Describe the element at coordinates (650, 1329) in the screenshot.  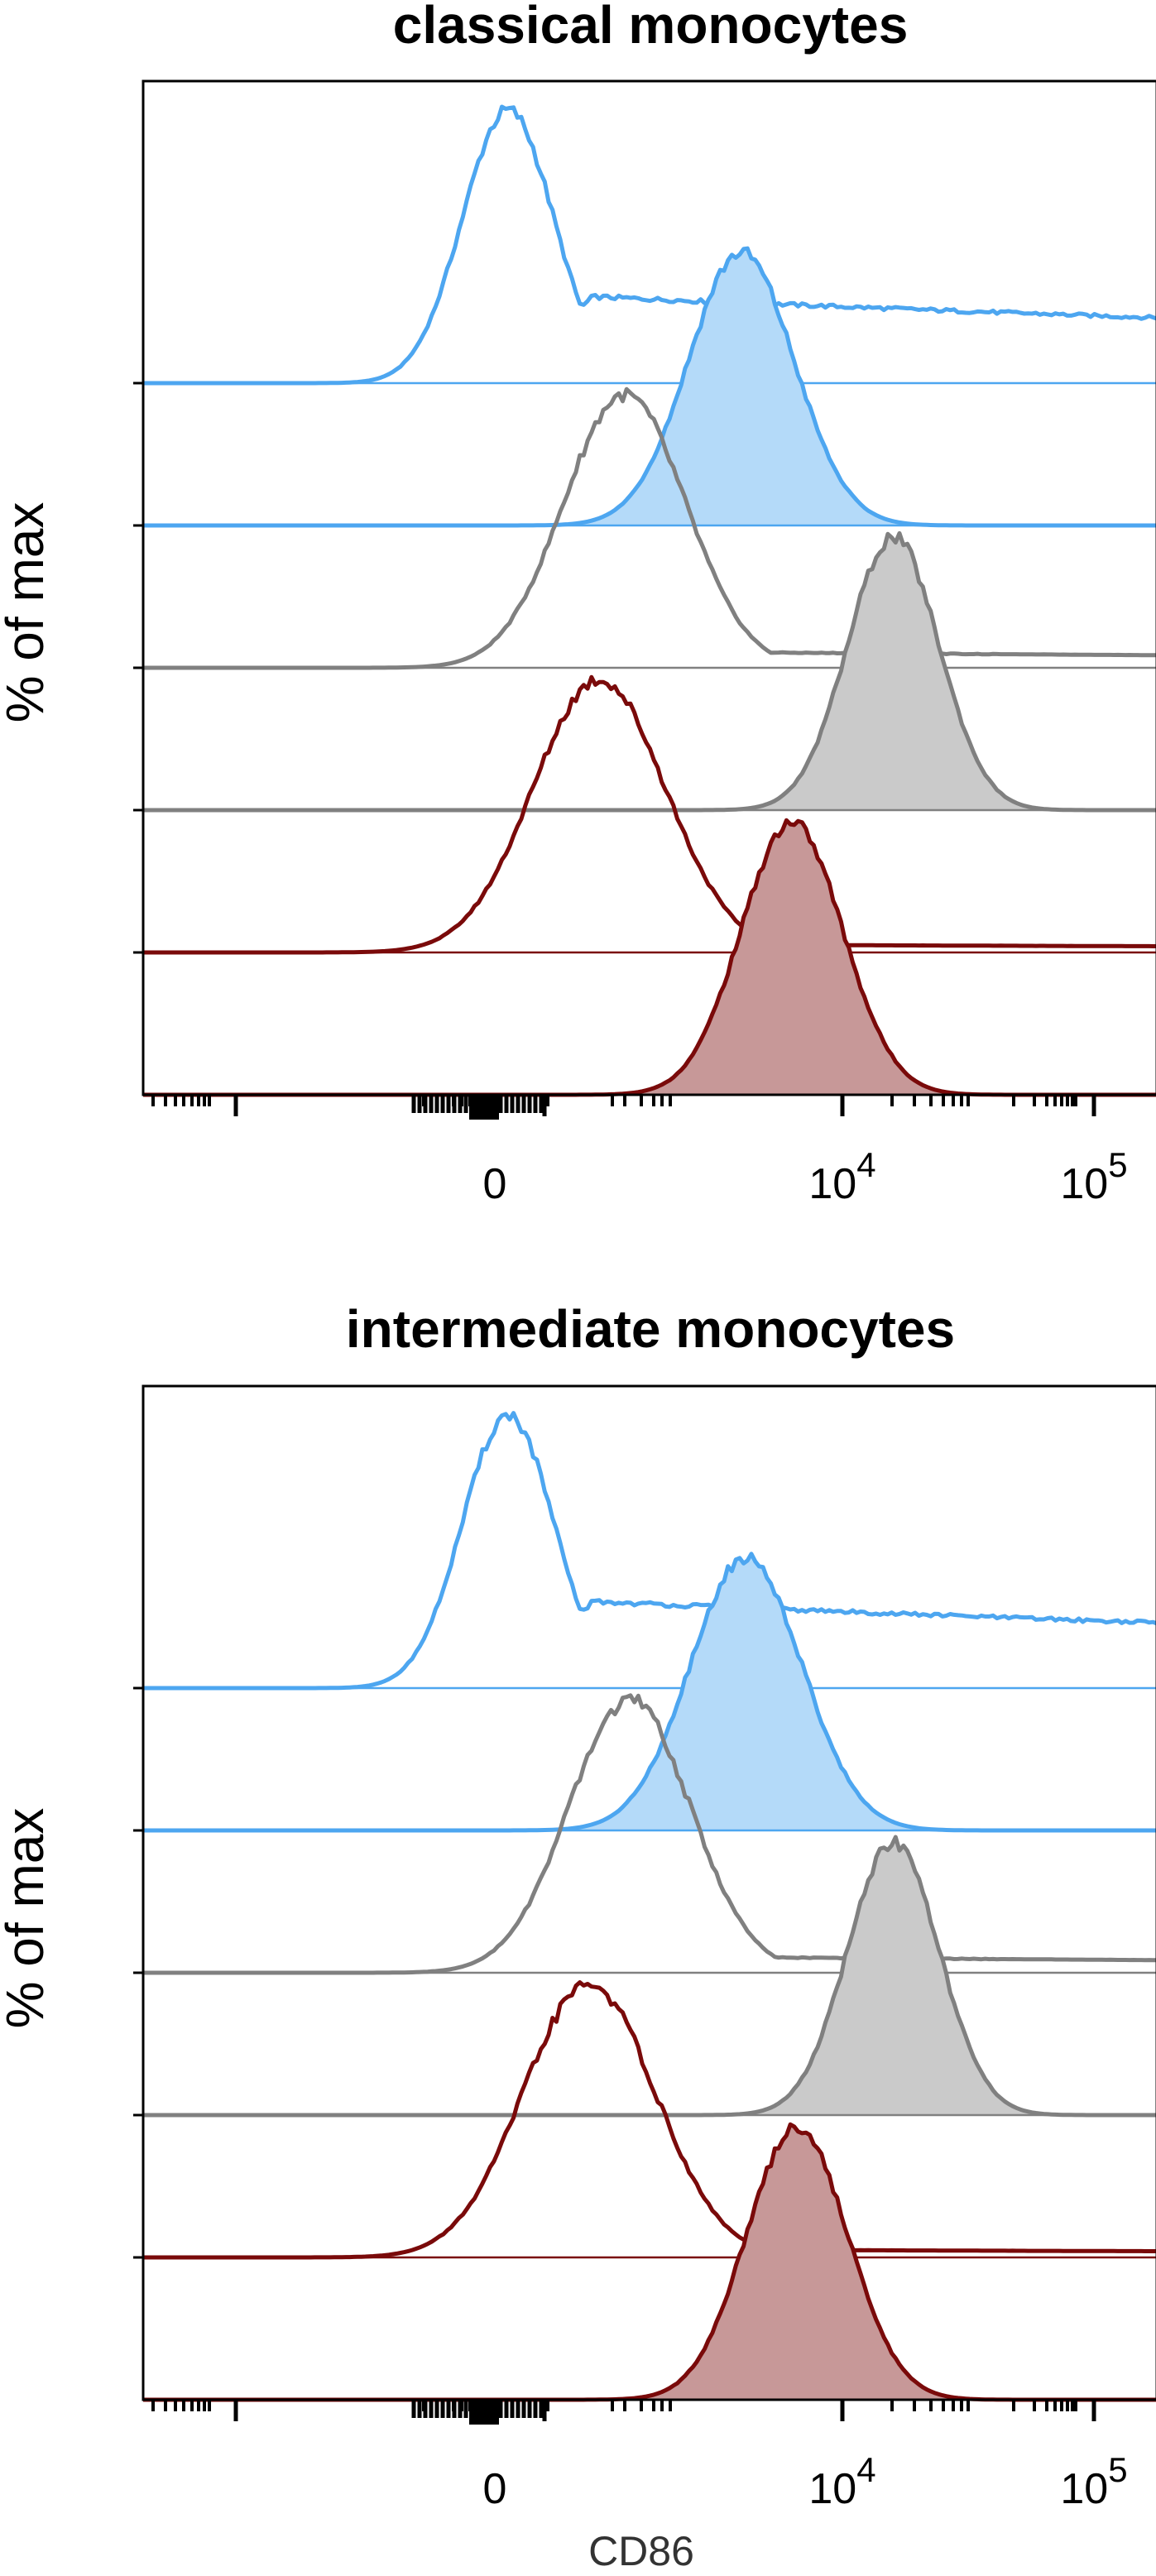
I see `panel-title: intermediate monocytes` at that location.